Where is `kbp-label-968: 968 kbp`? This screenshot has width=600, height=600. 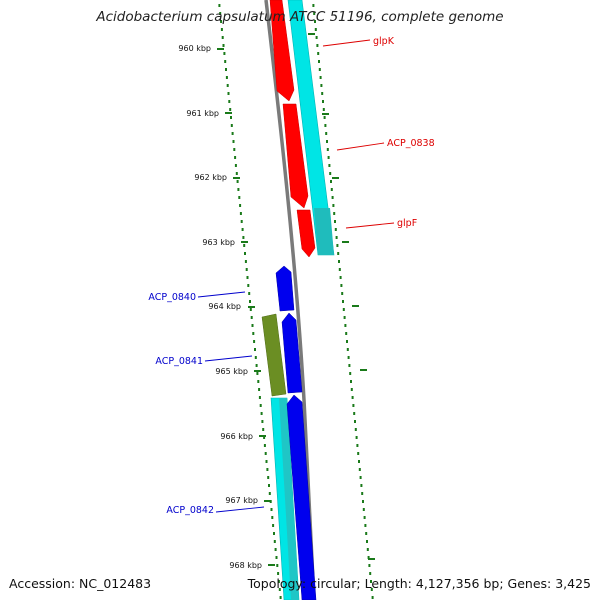
kbp-label-968: 968 kbp is located at coordinates (245, 565).